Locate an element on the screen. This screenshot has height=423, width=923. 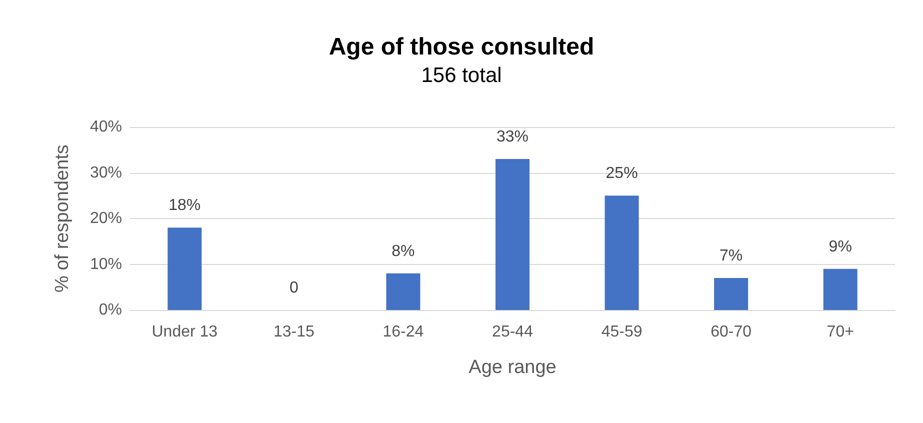
x-tick-label: 70+ is located at coordinates (840, 332).